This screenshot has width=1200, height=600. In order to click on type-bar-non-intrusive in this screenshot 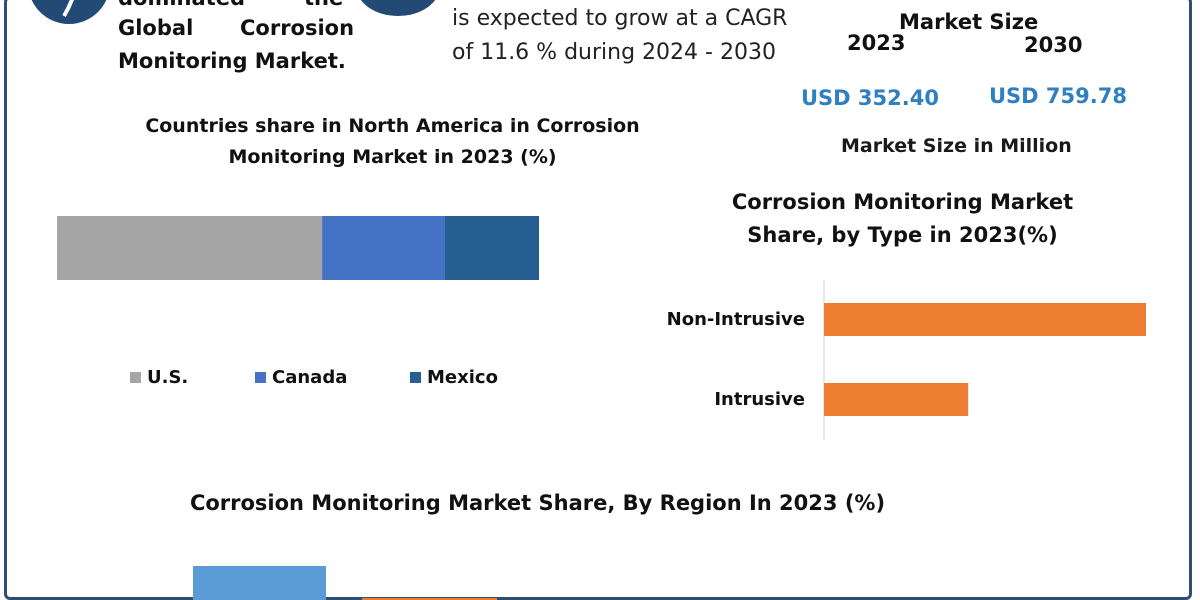, I will do `click(985, 319)`.